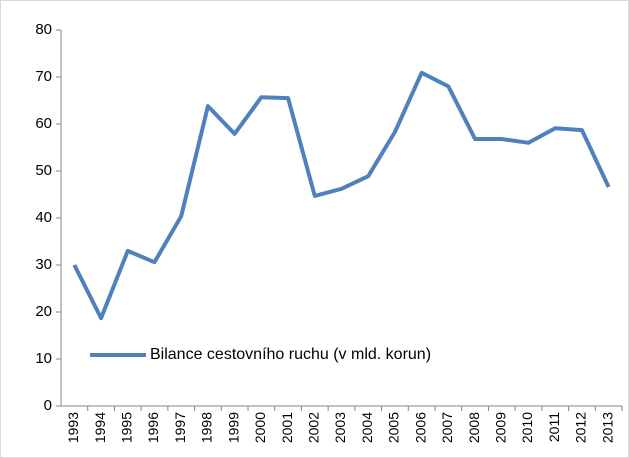 The image size is (629, 458). I want to click on y-tick-label: 0, so click(48, 405).